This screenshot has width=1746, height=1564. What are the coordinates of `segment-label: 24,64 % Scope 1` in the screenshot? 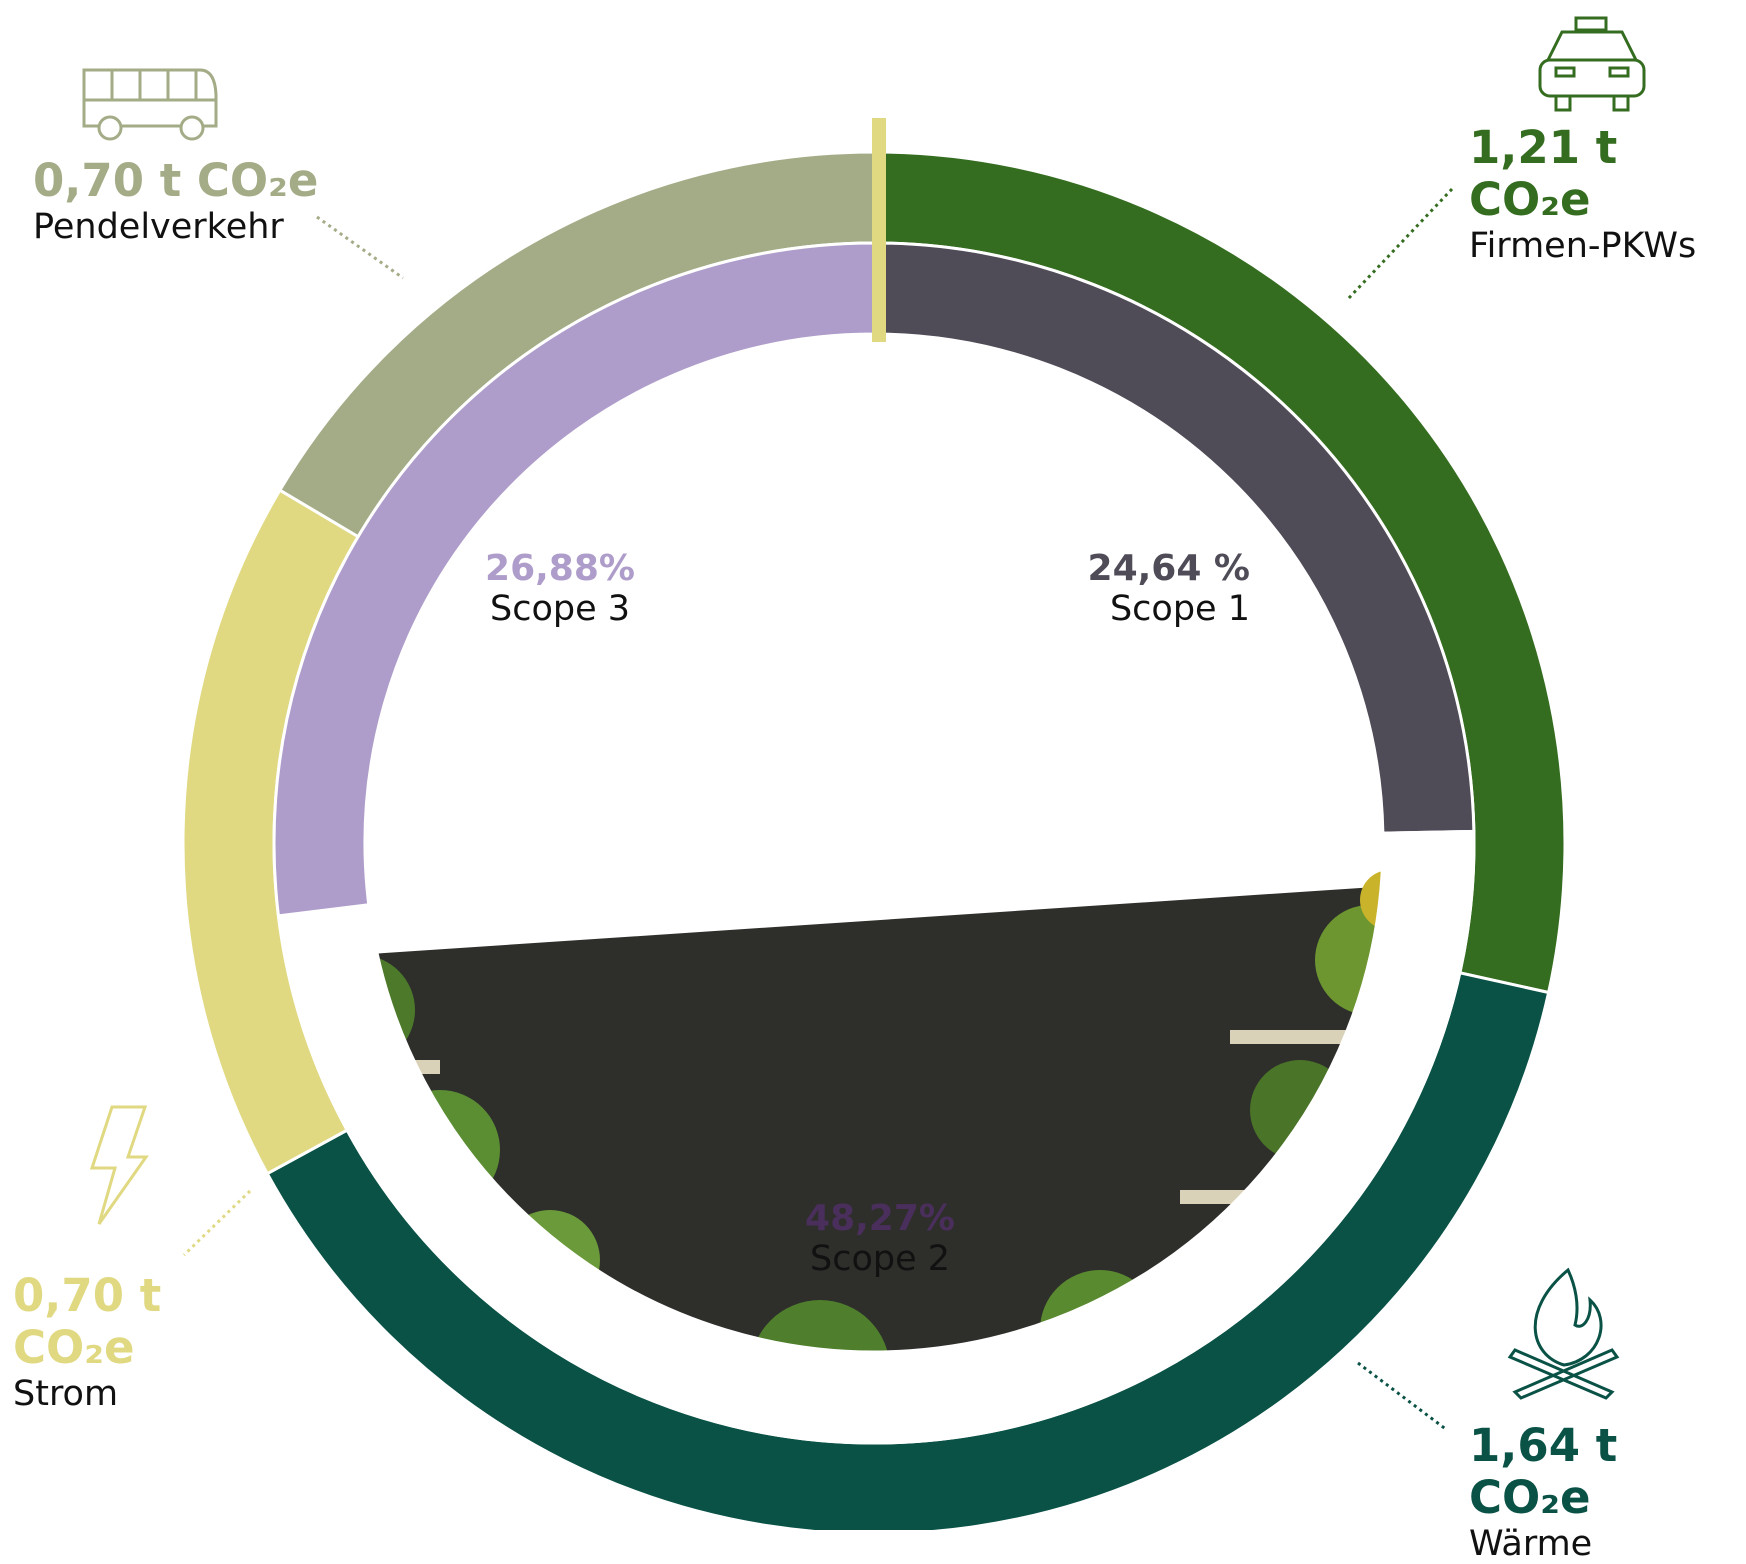 It's located at (1165, 589).